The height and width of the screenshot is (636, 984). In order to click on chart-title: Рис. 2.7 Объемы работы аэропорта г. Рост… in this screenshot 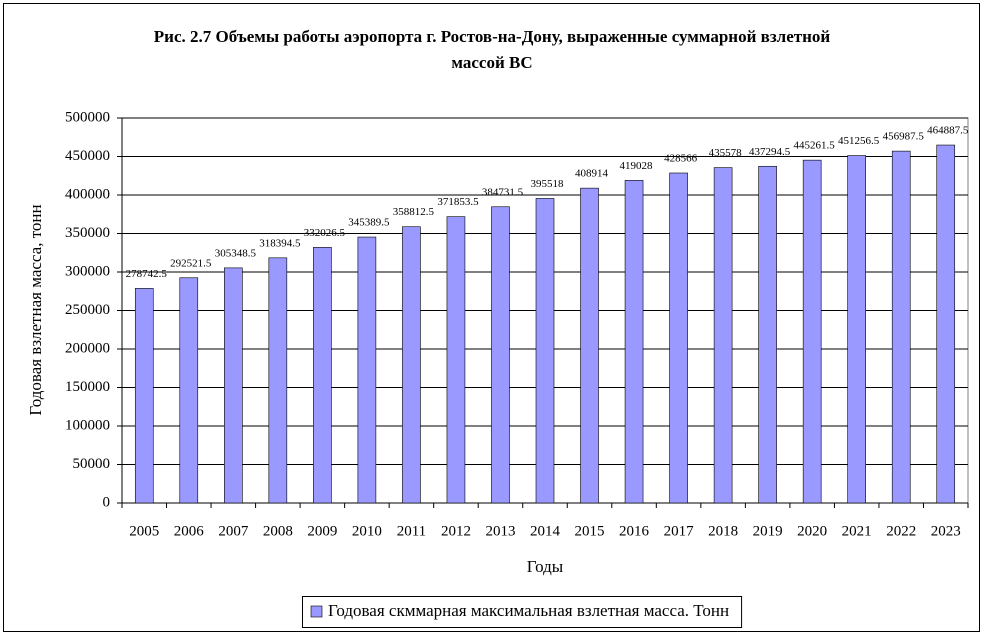, I will do `click(492, 49)`.